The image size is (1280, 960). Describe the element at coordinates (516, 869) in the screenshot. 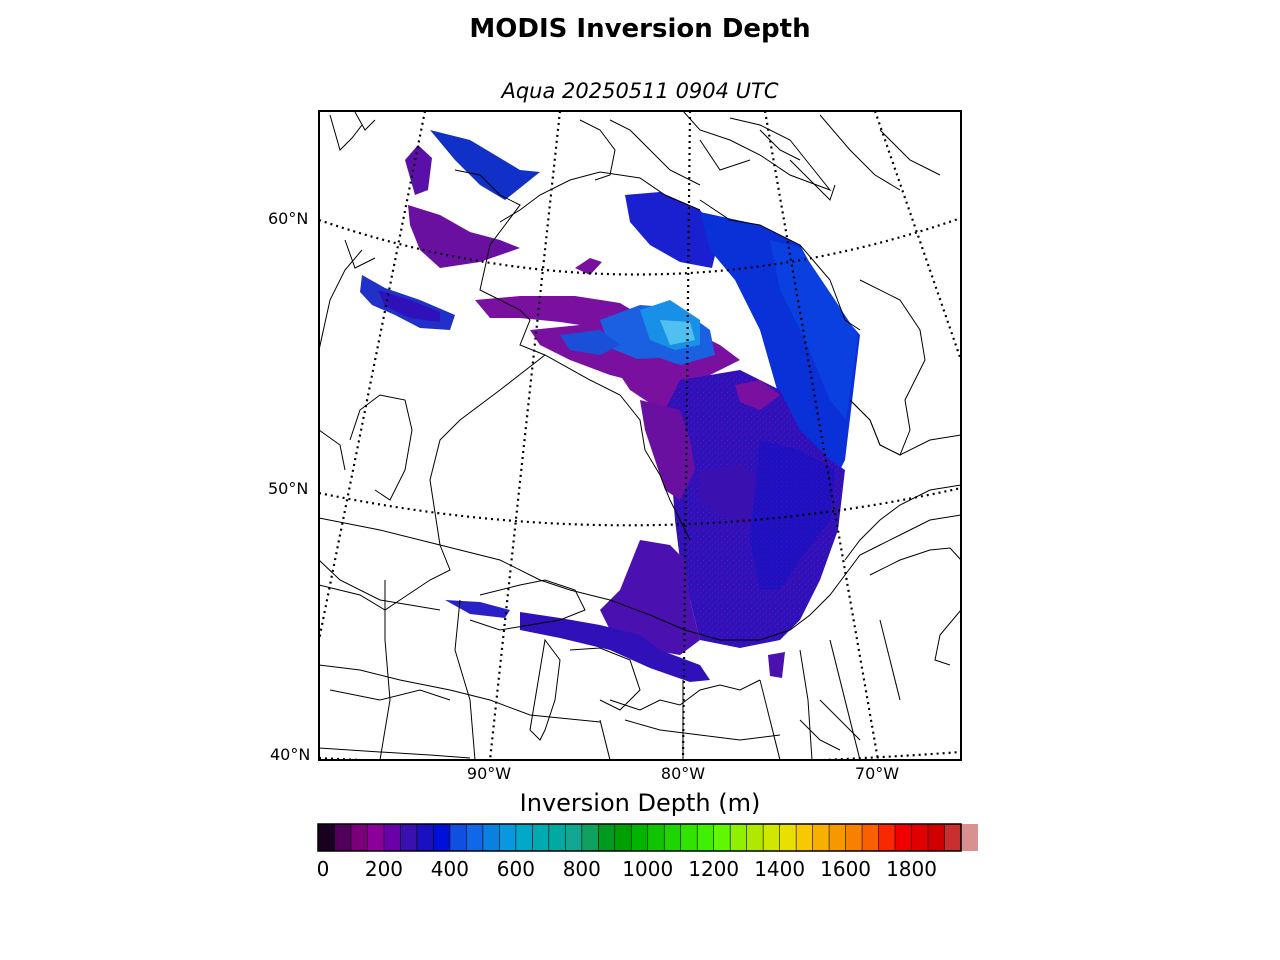

I see `colorbar-tick-label: 600` at that location.